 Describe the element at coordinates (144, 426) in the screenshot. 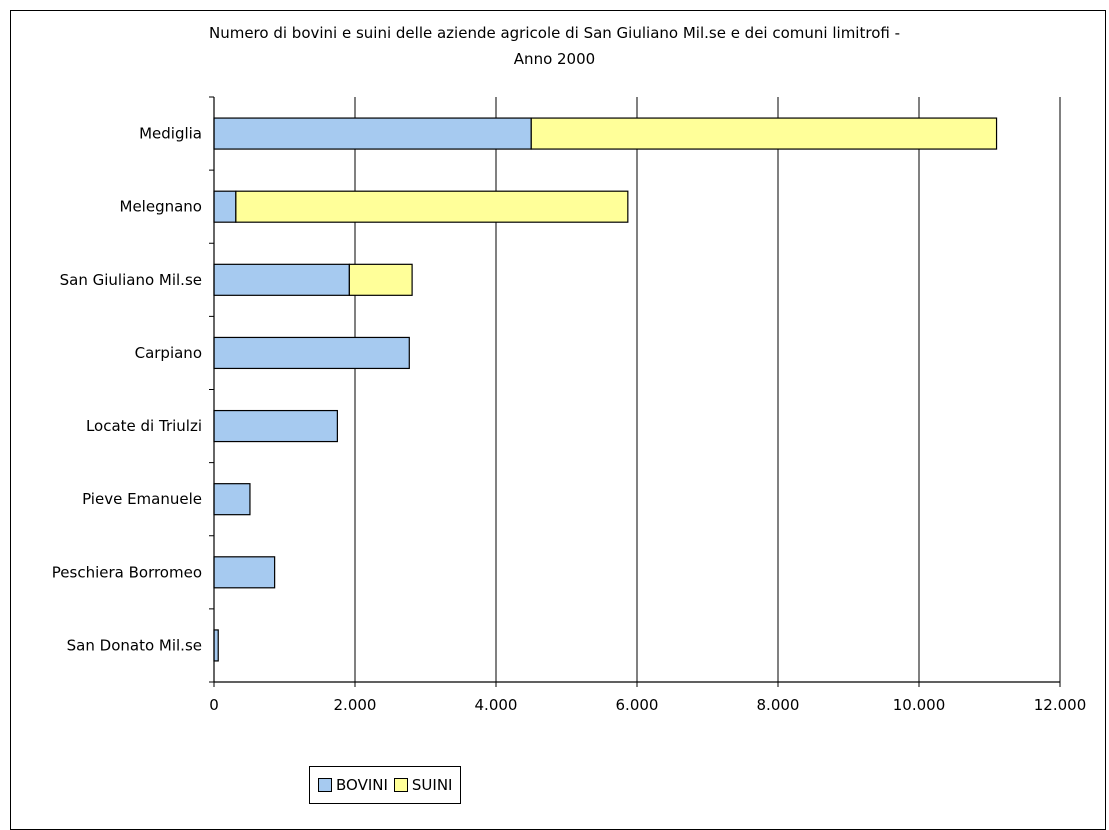

I see `category-label: Locate di Triulzi` at that location.